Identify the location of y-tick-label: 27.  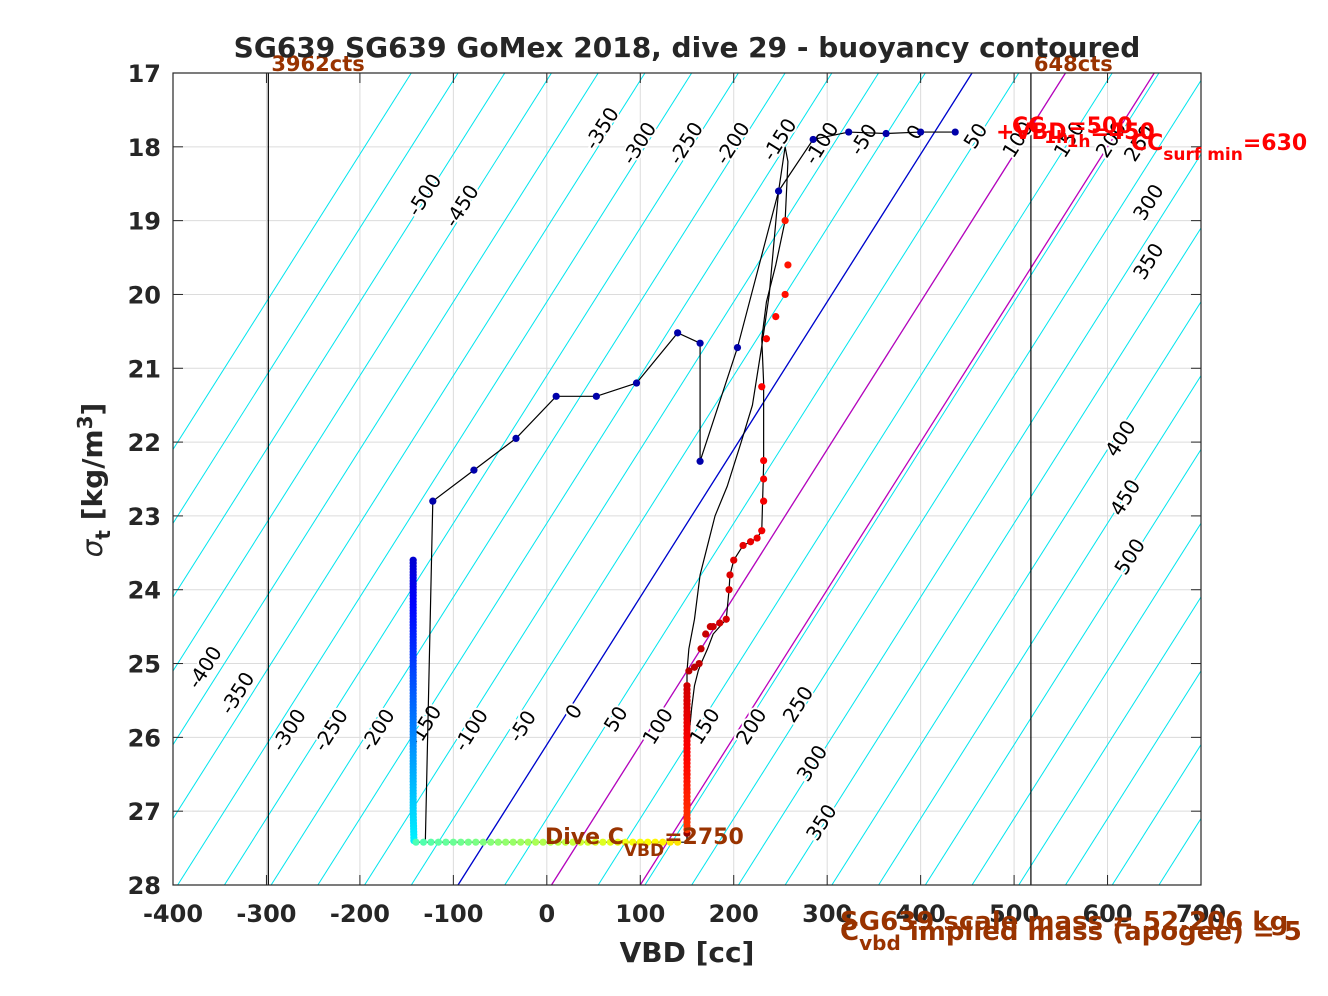
(144, 812).